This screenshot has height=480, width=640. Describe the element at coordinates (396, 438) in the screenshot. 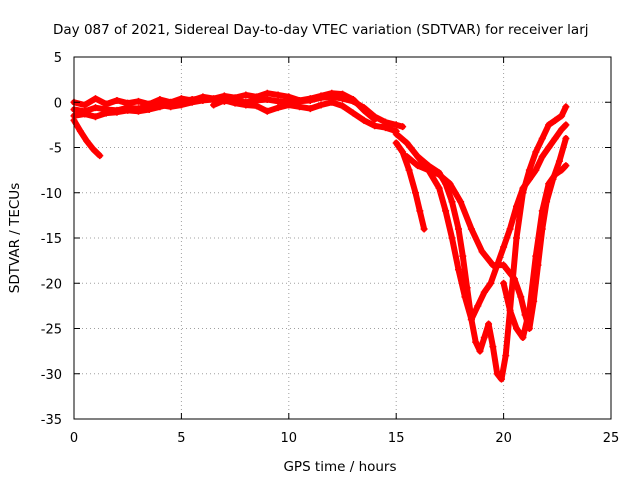

I see `x-tick-label: 15` at that location.